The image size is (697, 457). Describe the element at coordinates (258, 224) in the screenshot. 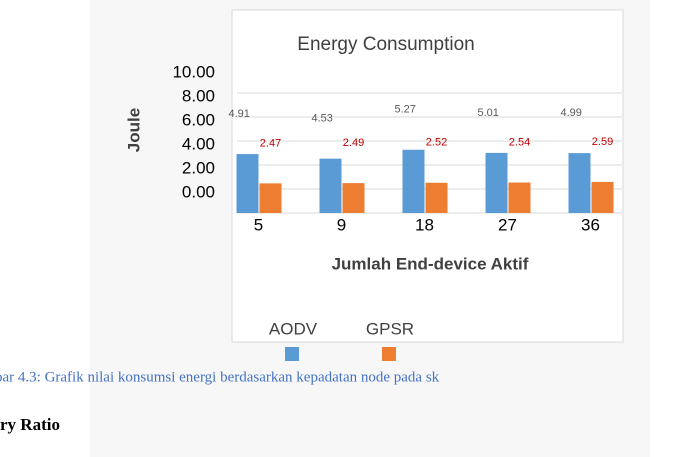

I see `x-tick-label: 5` at that location.